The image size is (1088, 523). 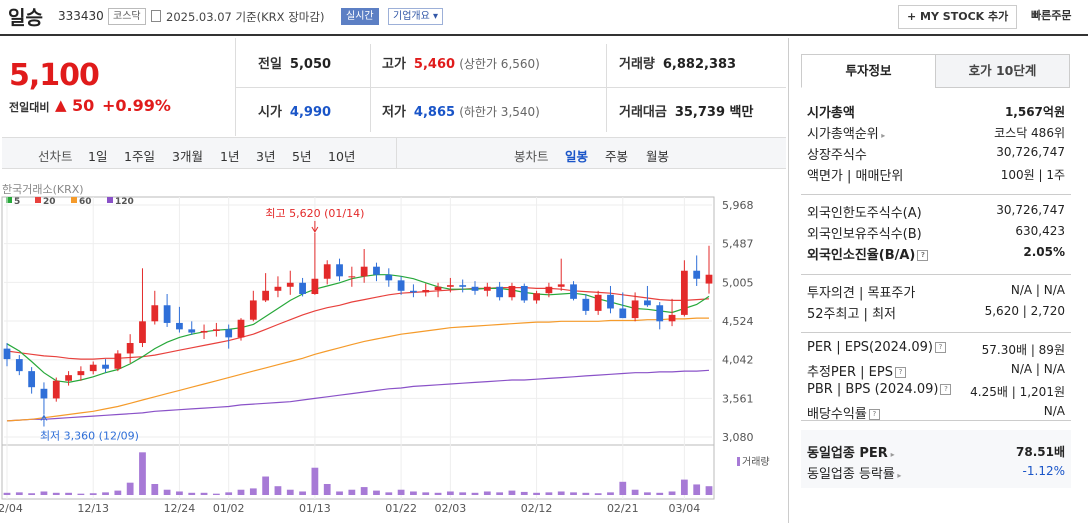 What do you see at coordinates (1030, 152) in the screenshot?
I see `info-value: 30,726,747` at bounding box center [1030, 152].